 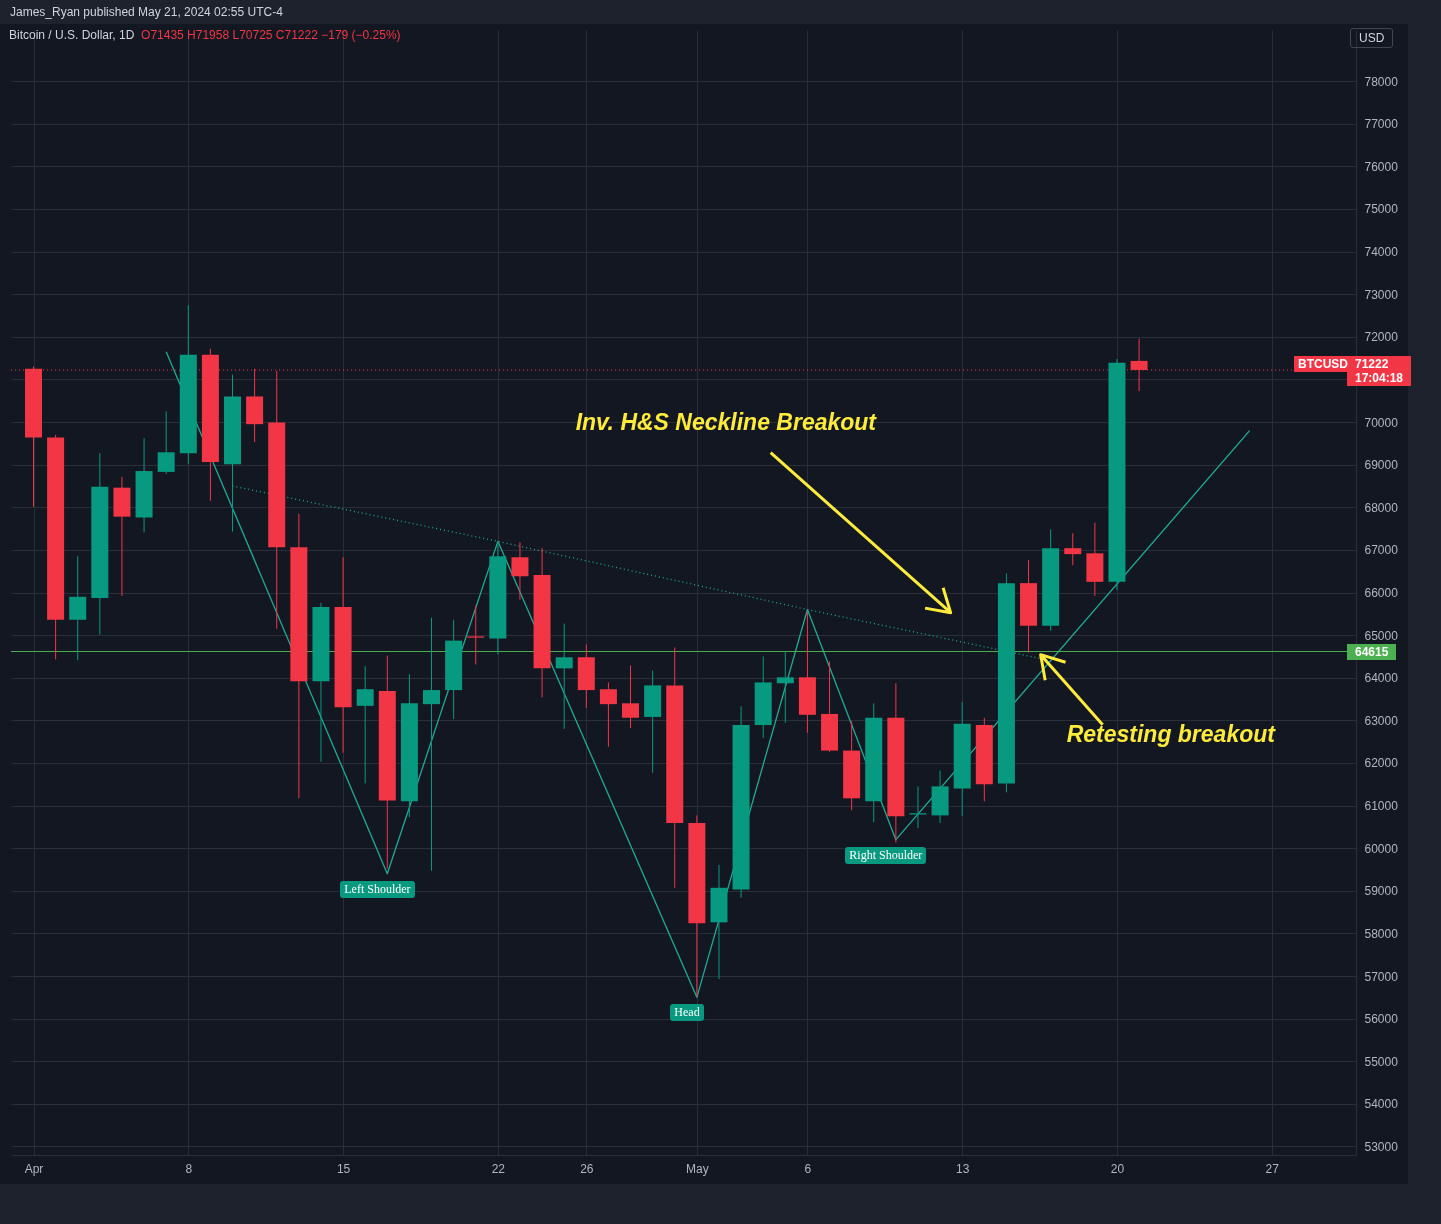 I want to click on y-tick-label: 64000, so click(x=1381, y=678).